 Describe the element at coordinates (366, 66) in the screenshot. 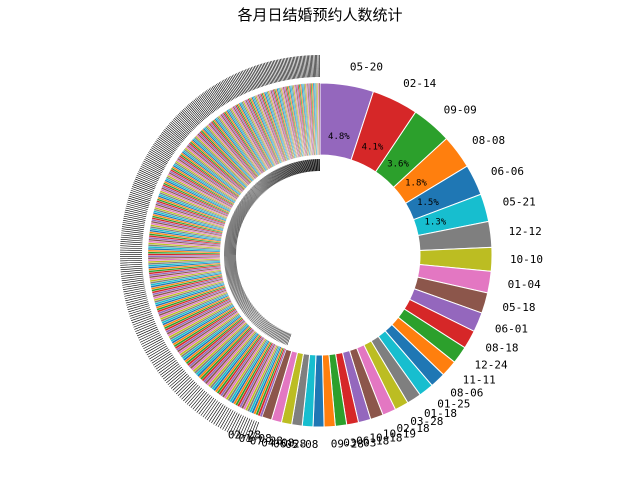

I see `slice-label: 05-20` at that location.